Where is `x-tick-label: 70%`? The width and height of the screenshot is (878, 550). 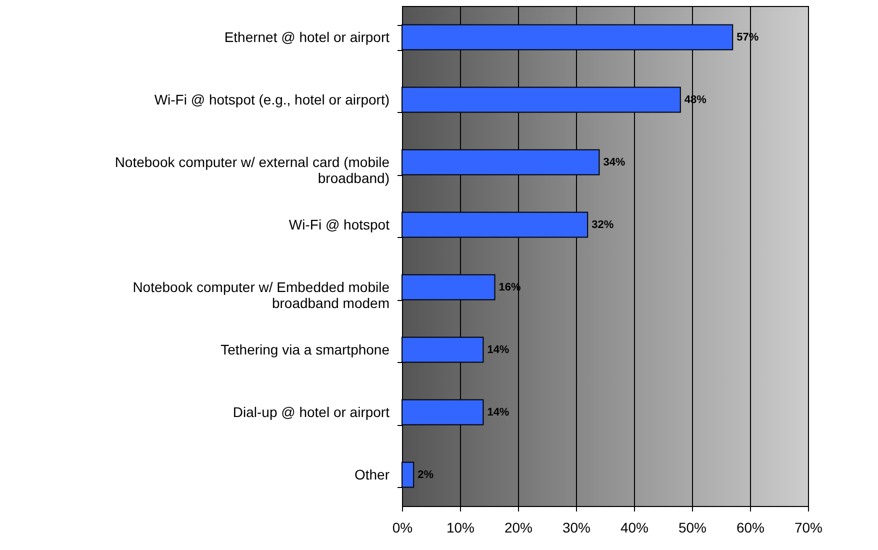
x-tick-label: 70% is located at coordinates (808, 528).